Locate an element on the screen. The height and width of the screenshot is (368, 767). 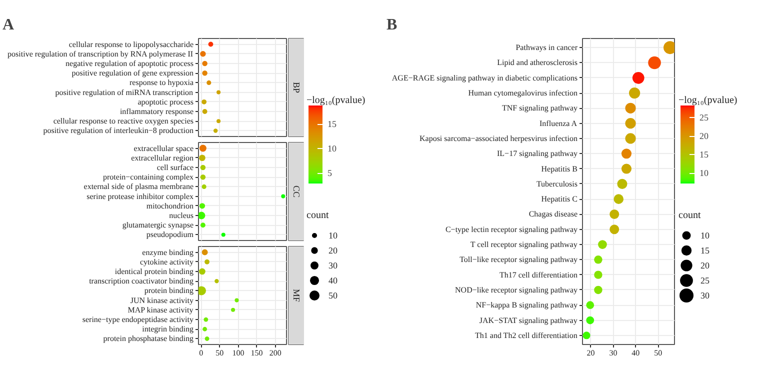
y-tick-label: response to hypoxia is located at coordinates (162, 83).